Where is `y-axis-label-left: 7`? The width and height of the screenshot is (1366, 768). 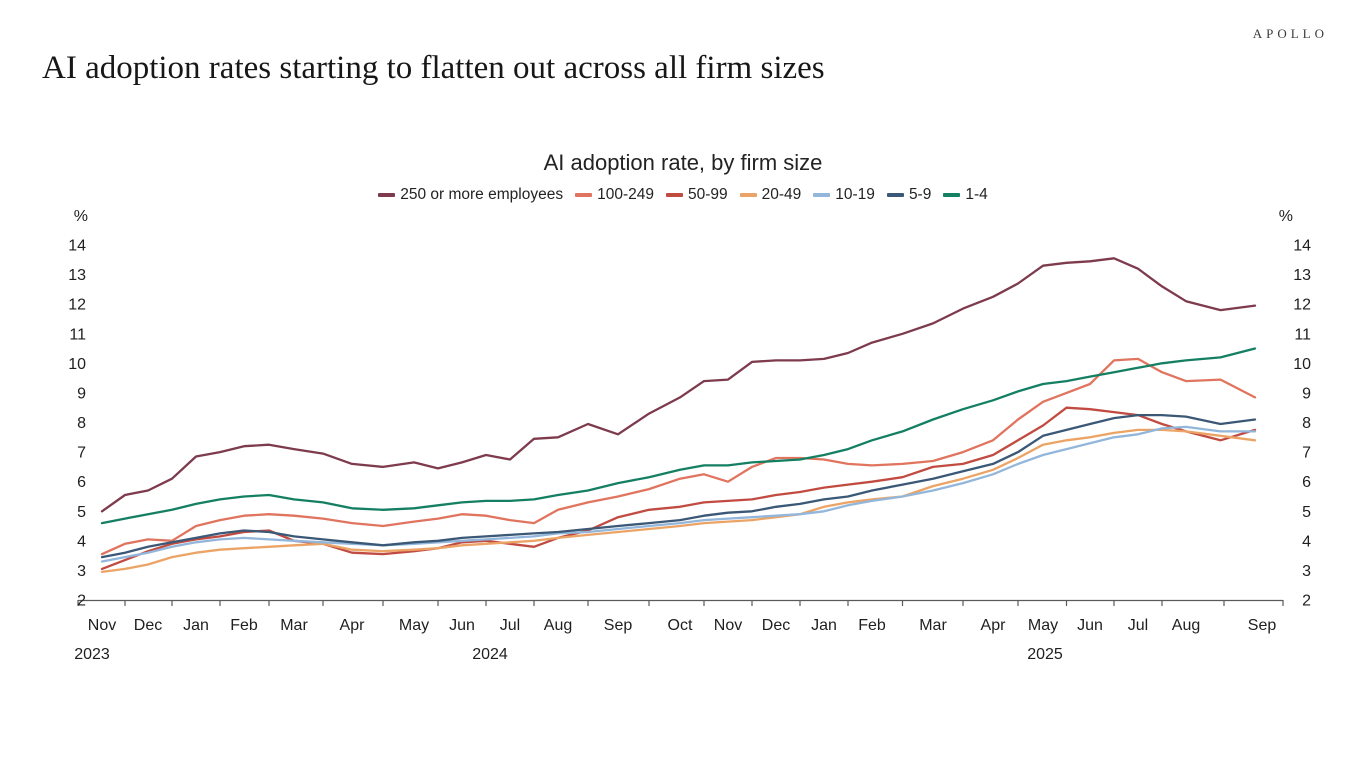
y-axis-label-left: 7 is located at coordinates (81, 453).